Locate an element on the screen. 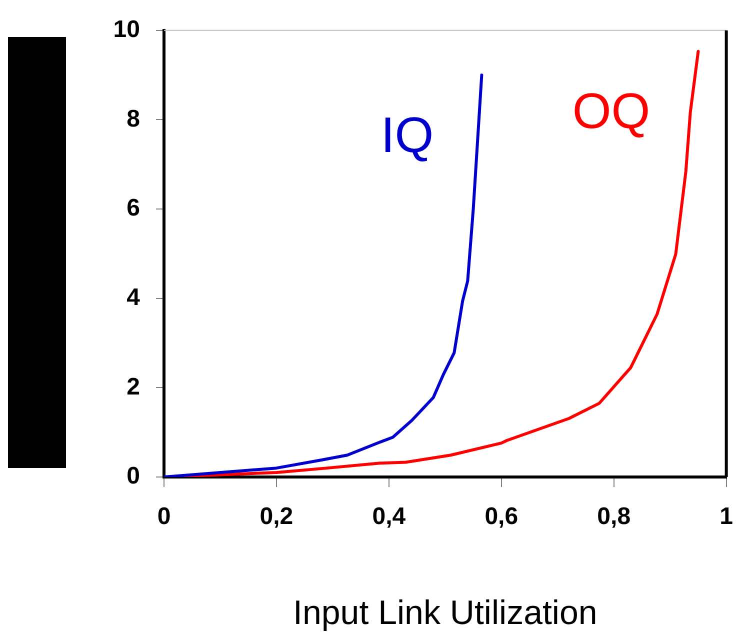 The width and height of the screenshot is (749, 639). y-tick-label: 6 is located at coordinates (133, 208).